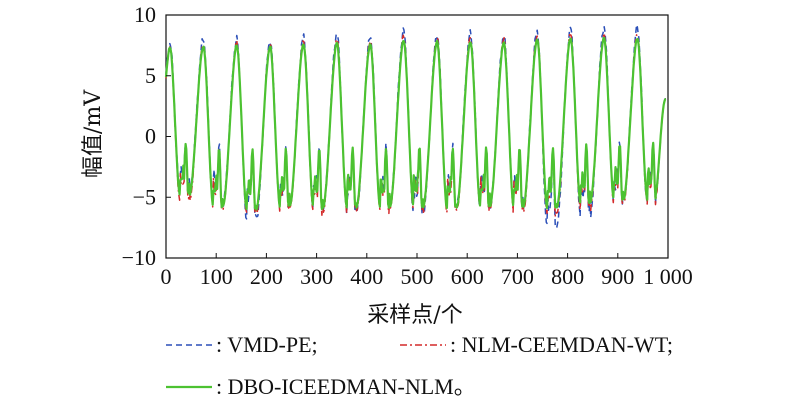  I want to click on y-tick-label: −5, so click(144, 196).